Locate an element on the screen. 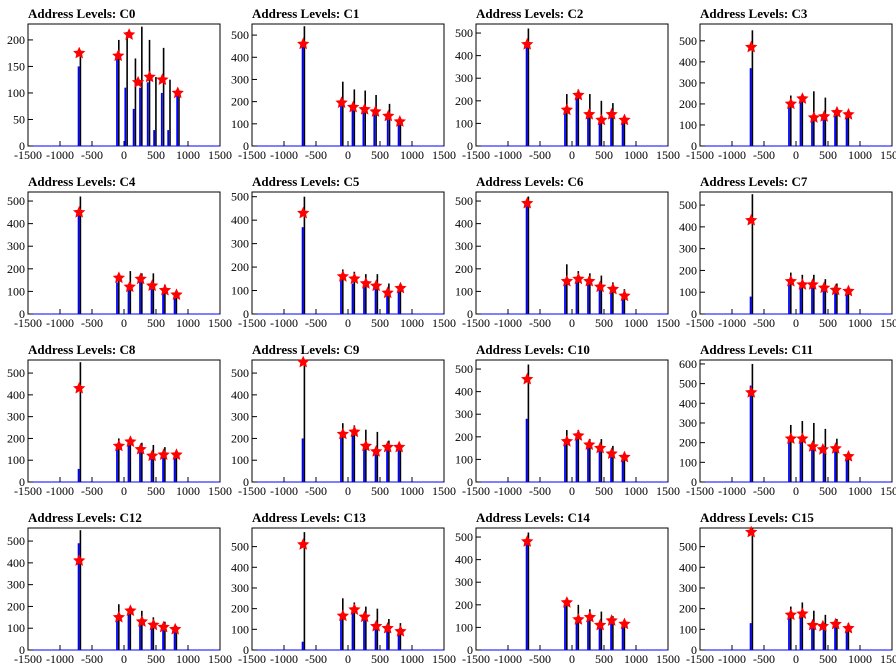  y-tick-label: 50 is located at coordinates (19, 119).